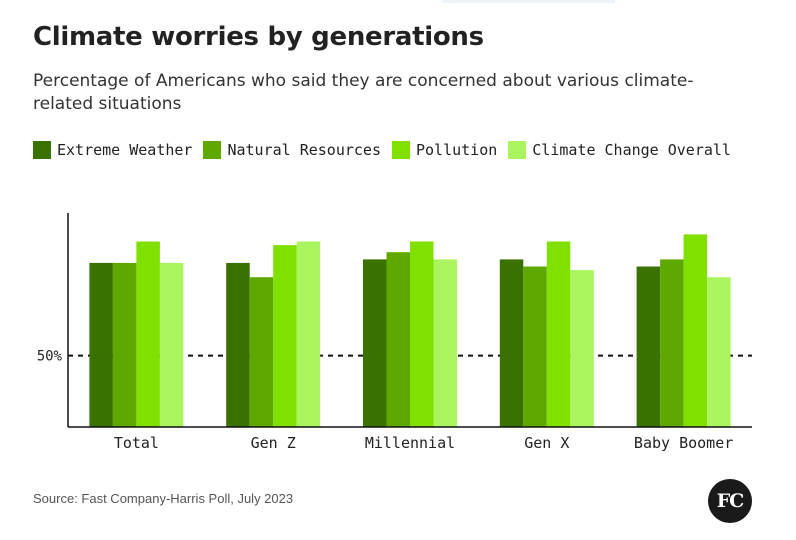 This screenshot has height=540, width=796. What do you see at coordinates (42, 150) in the screenshot?
I see `legend-swatch-extreme-weather` at bounding box center [42, 150].